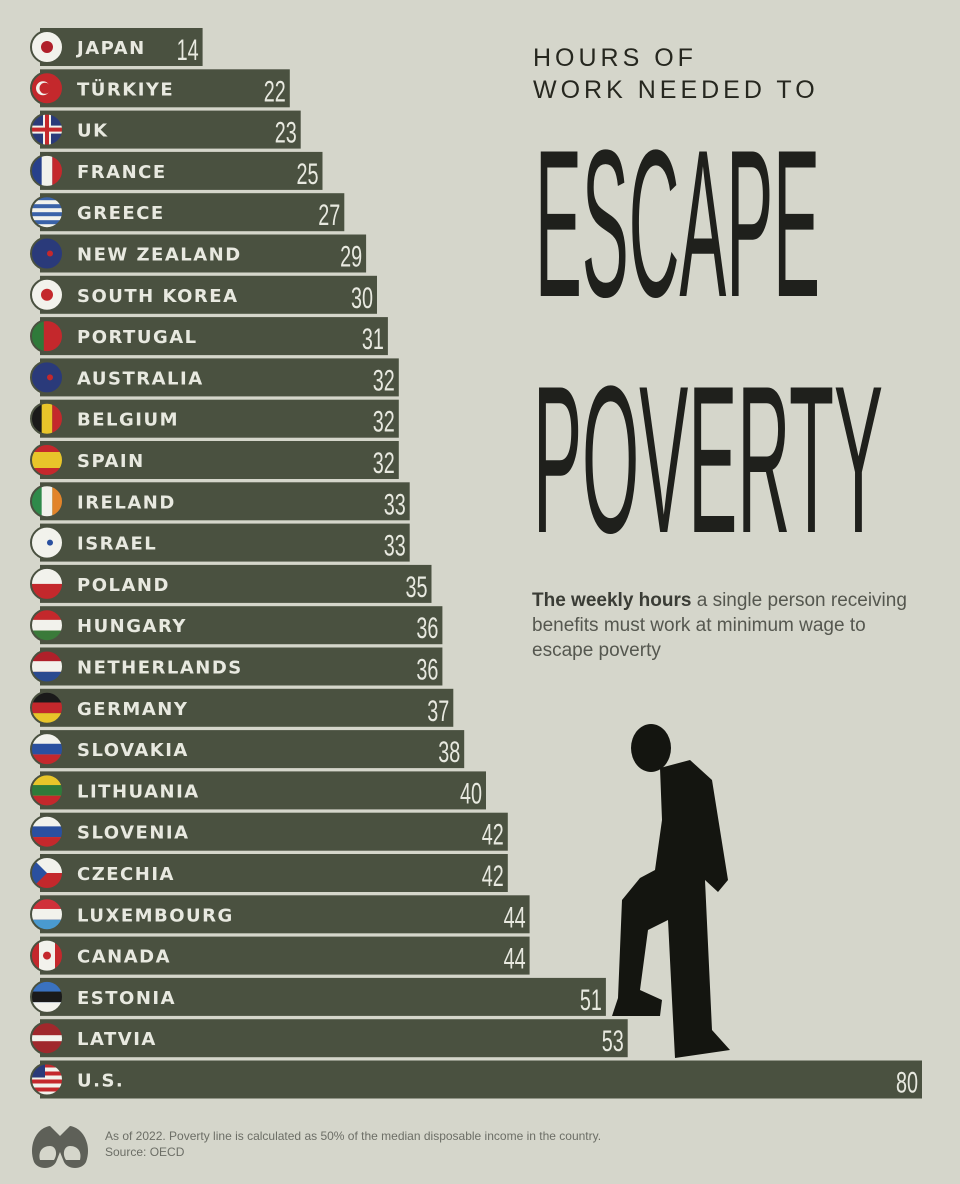 Image resolution: width=960 pixels, height=1184 pixels. I want to click on bar-row: TÜRKIYE 22, so click(160, 88).